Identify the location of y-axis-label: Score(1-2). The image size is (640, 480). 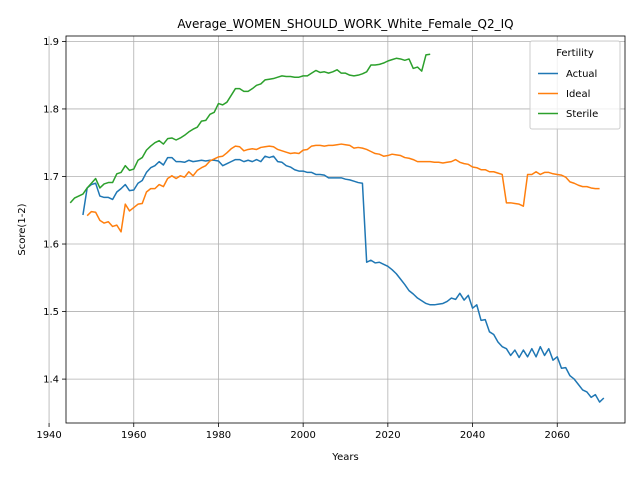
(22, 229).